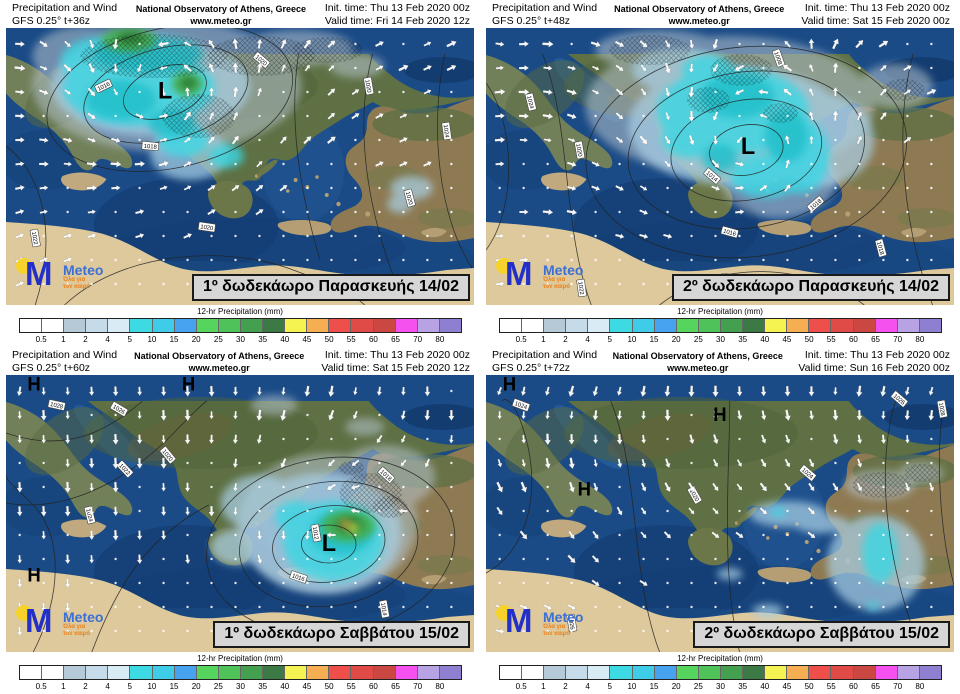 Image resolution: width=960 pixels, height=694 pixels. What do you see at coordinates (165, 91) in the screenshot?
I see `svg-text: L` at bounding box center [165, 91].